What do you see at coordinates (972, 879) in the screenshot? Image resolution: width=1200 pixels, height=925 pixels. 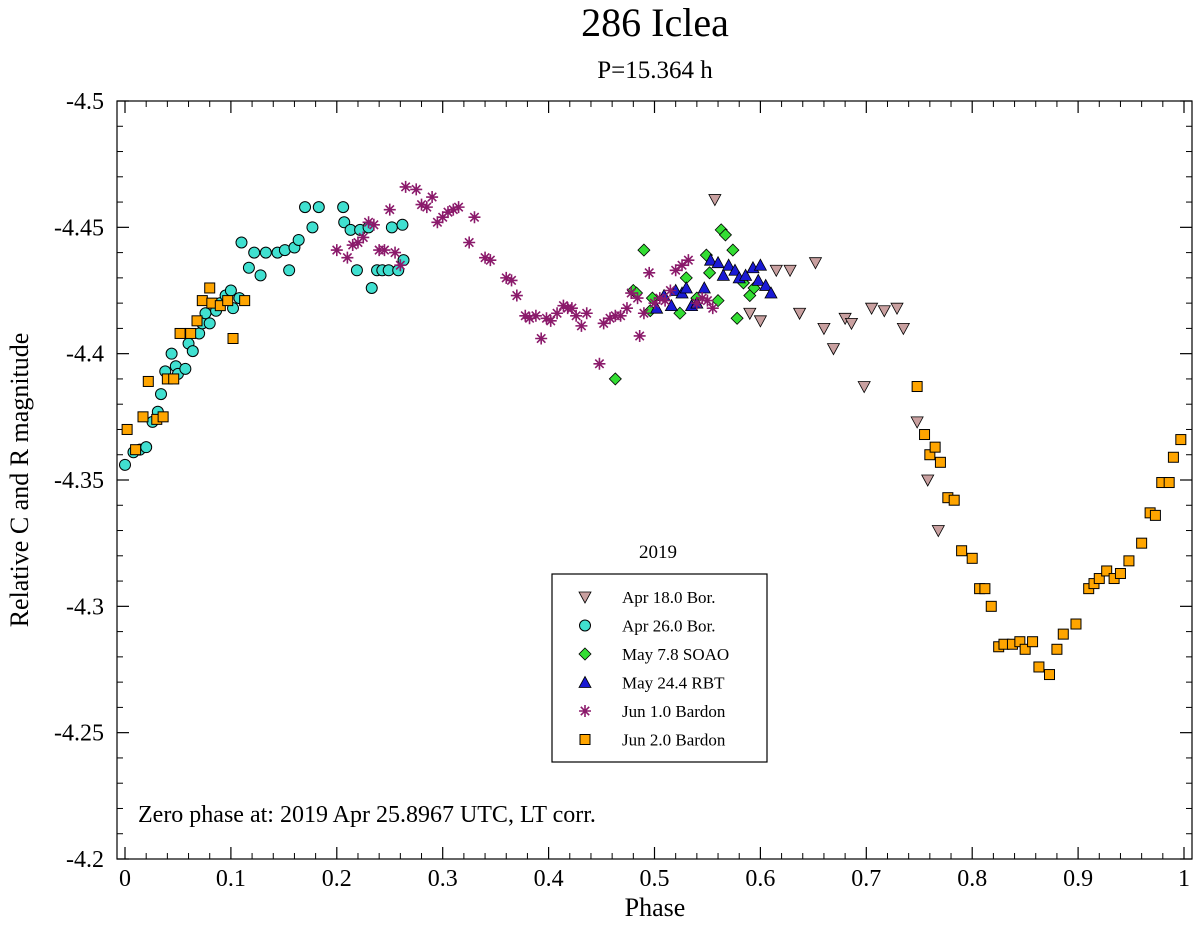 I see `x-tick-label: 0.8` at bounding box center [972, 879].